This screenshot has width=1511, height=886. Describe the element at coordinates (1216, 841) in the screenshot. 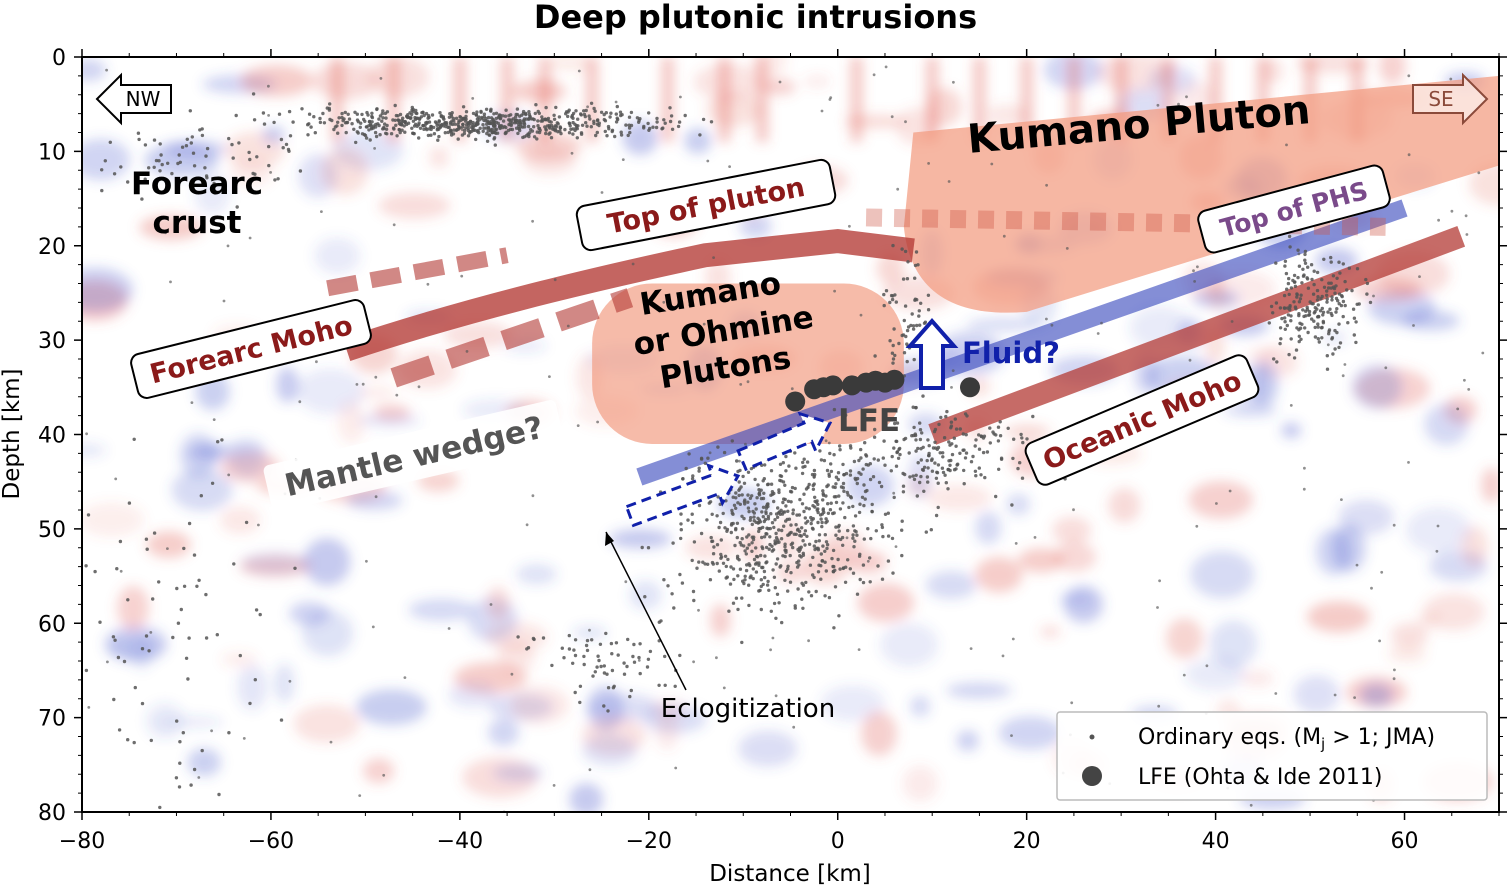

I see `x-tick-label: 40` at that location.